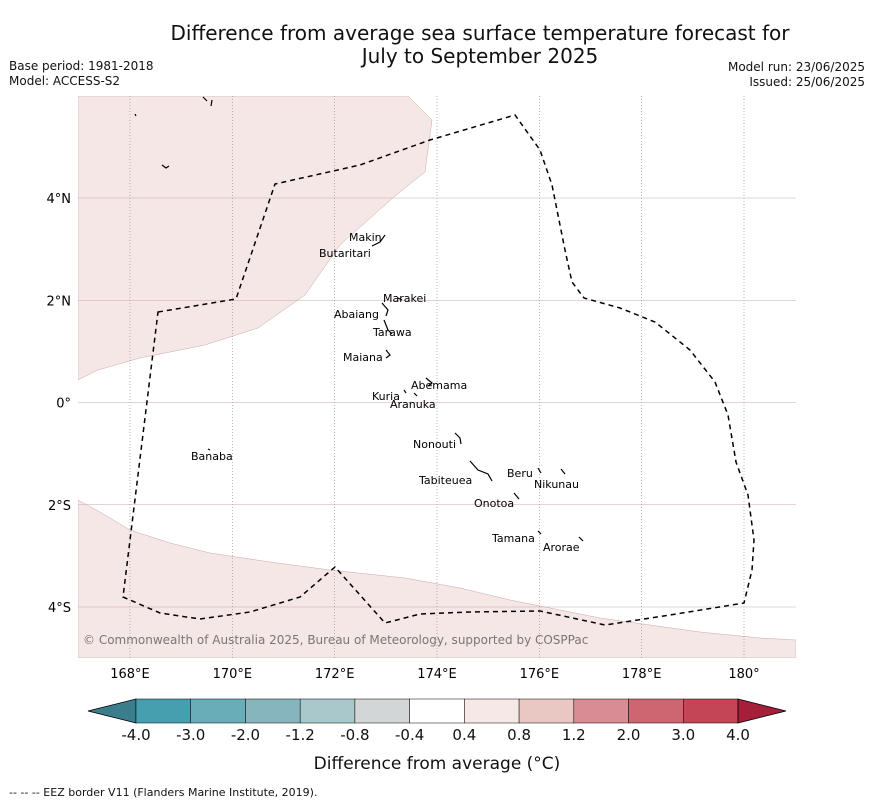 This screenshot has width=873, height=804. What do you see at coordinates (209, 449) in the screenshot?
I see `island-shape-banaba` at bounding box center [209, 449].